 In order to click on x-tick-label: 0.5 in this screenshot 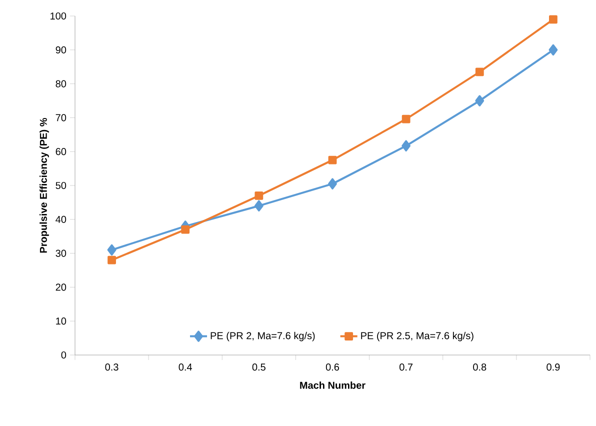, I will do `click(259, 367)`.